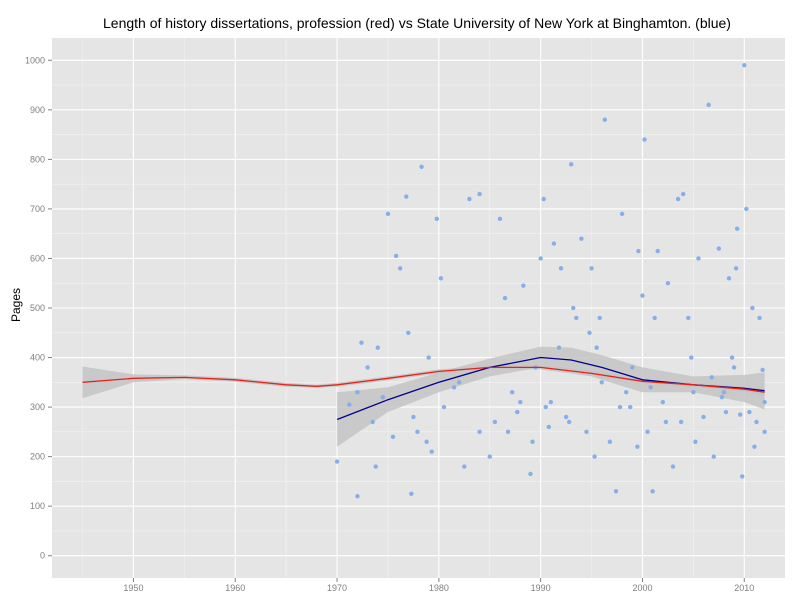 This screenshot has height=600, width=800. I want to click on x-tick-label: 2000, so click(642, 588).